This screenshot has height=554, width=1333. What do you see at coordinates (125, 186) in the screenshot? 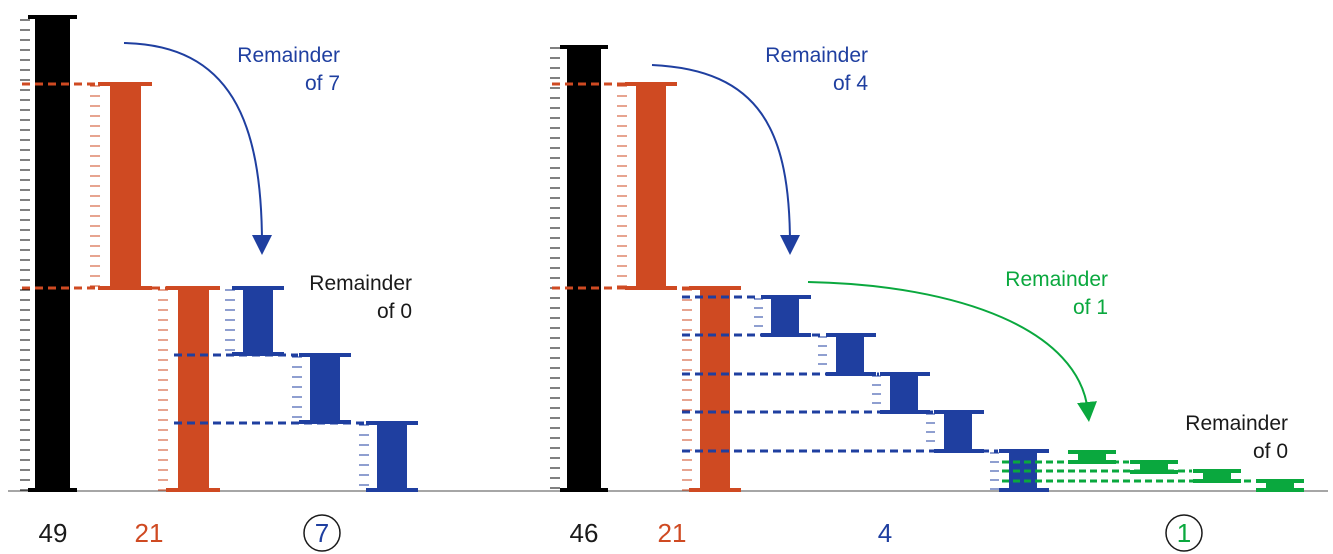
I see `bar-21-left-top` at bounding box center [125, 186].